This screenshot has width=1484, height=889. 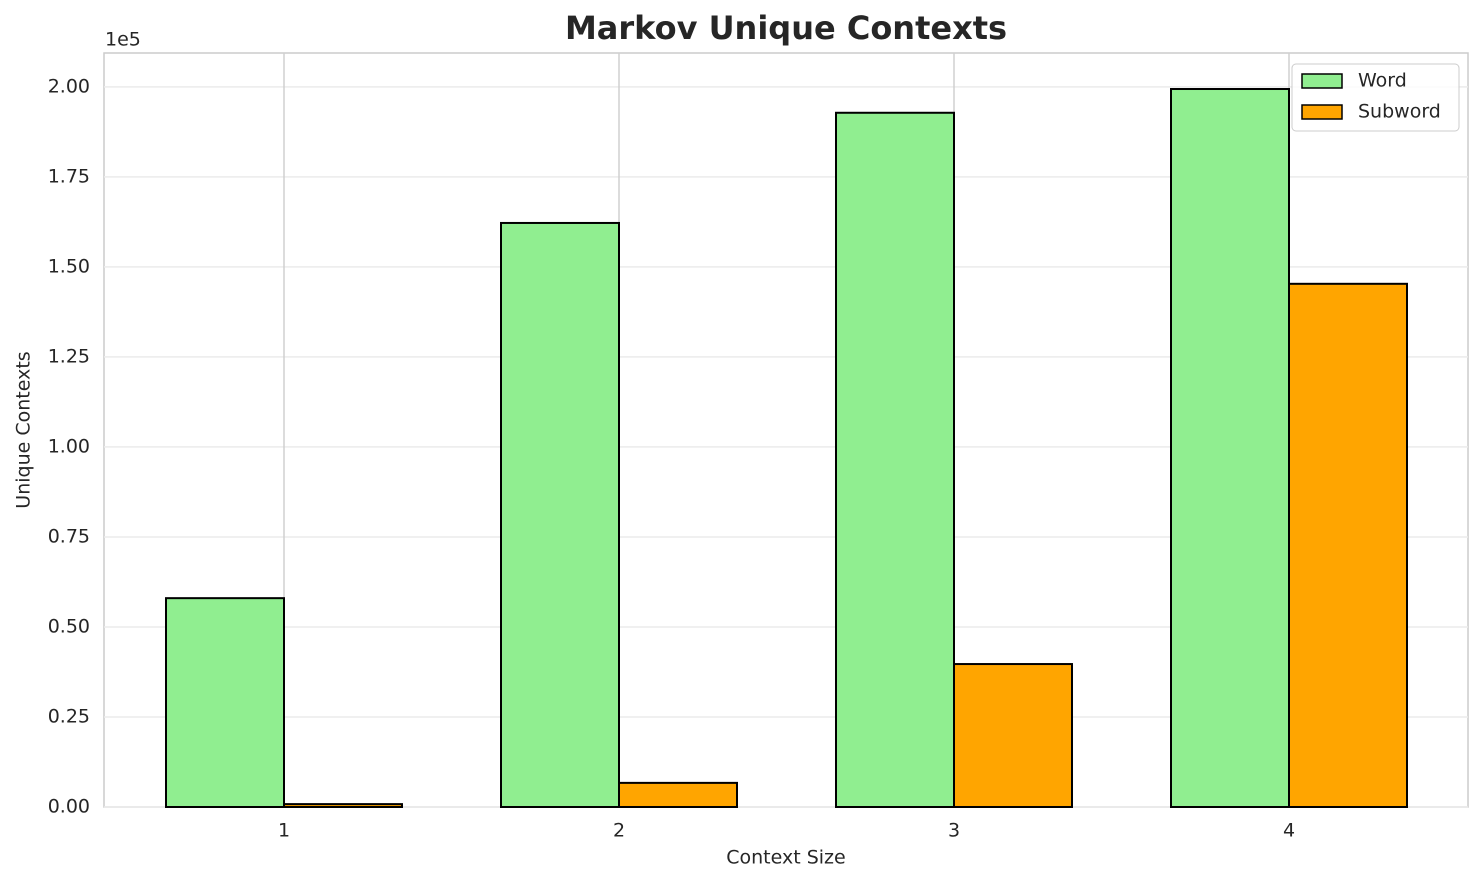 What do you see at coordinates (69, 536) in the screenshot?
I see `y-tick-label: 0.75` at bounding box center [69, 536].